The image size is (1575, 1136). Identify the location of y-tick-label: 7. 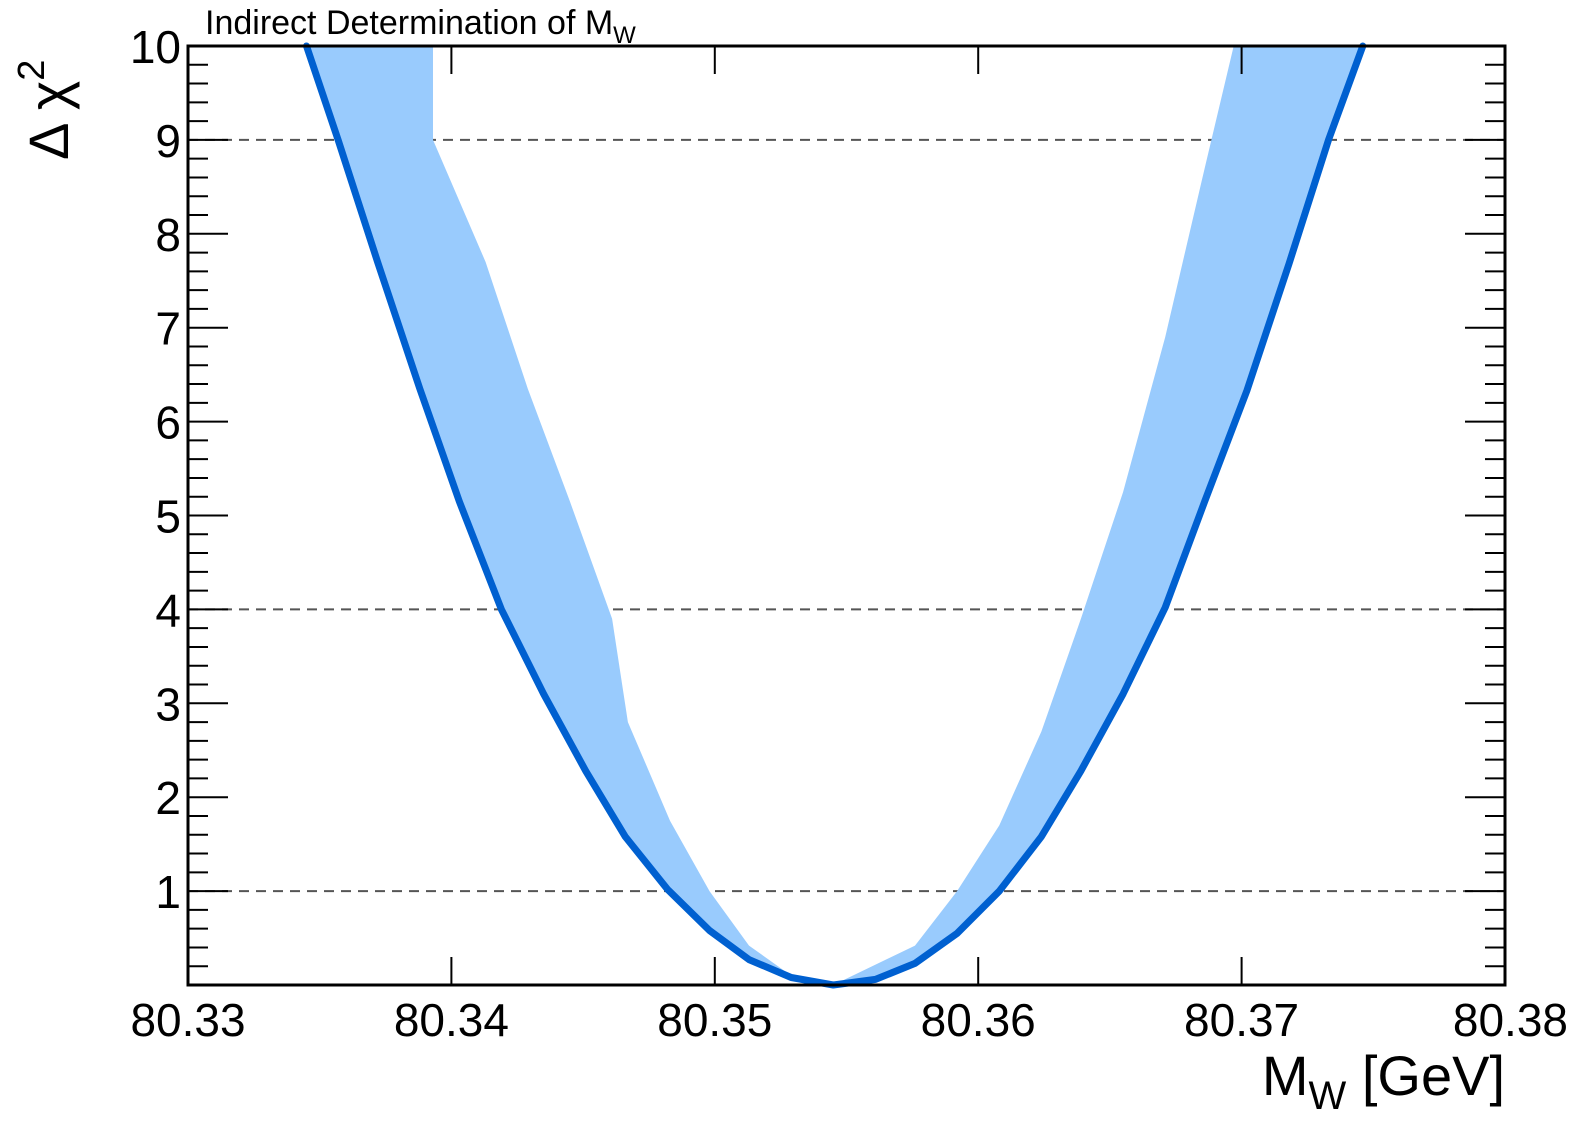
(168, 329).